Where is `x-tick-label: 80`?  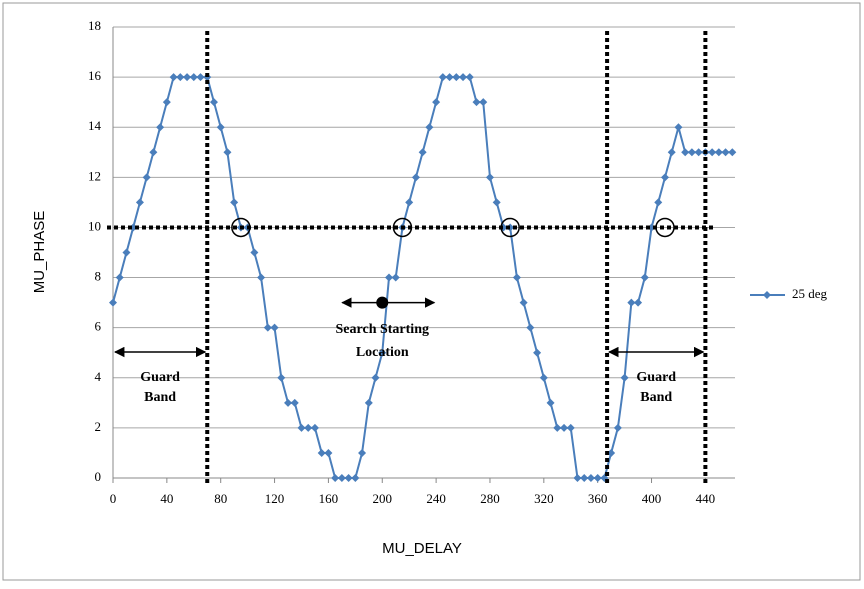 x-tick-label: 80 is located at coordinates (220, 498).